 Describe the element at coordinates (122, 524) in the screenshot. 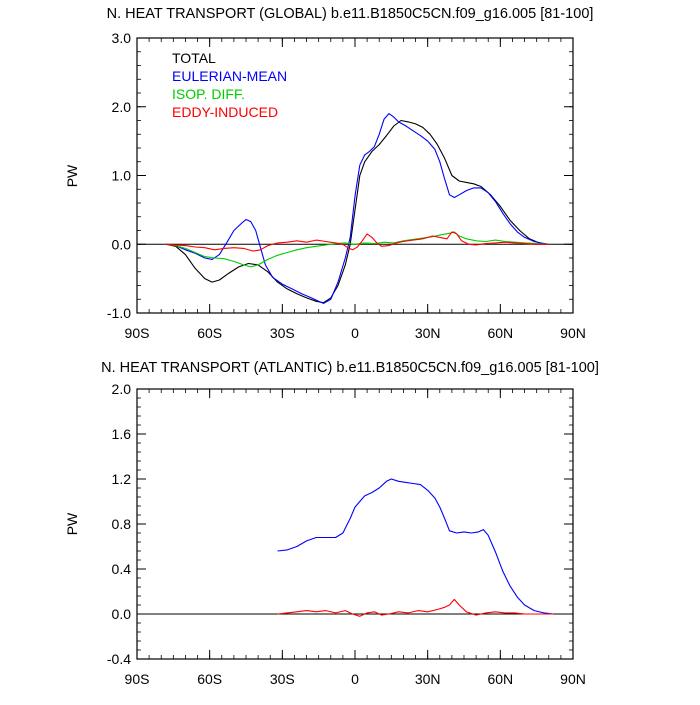

I see `atlantic-y-tick-label: 0.8` at that location.